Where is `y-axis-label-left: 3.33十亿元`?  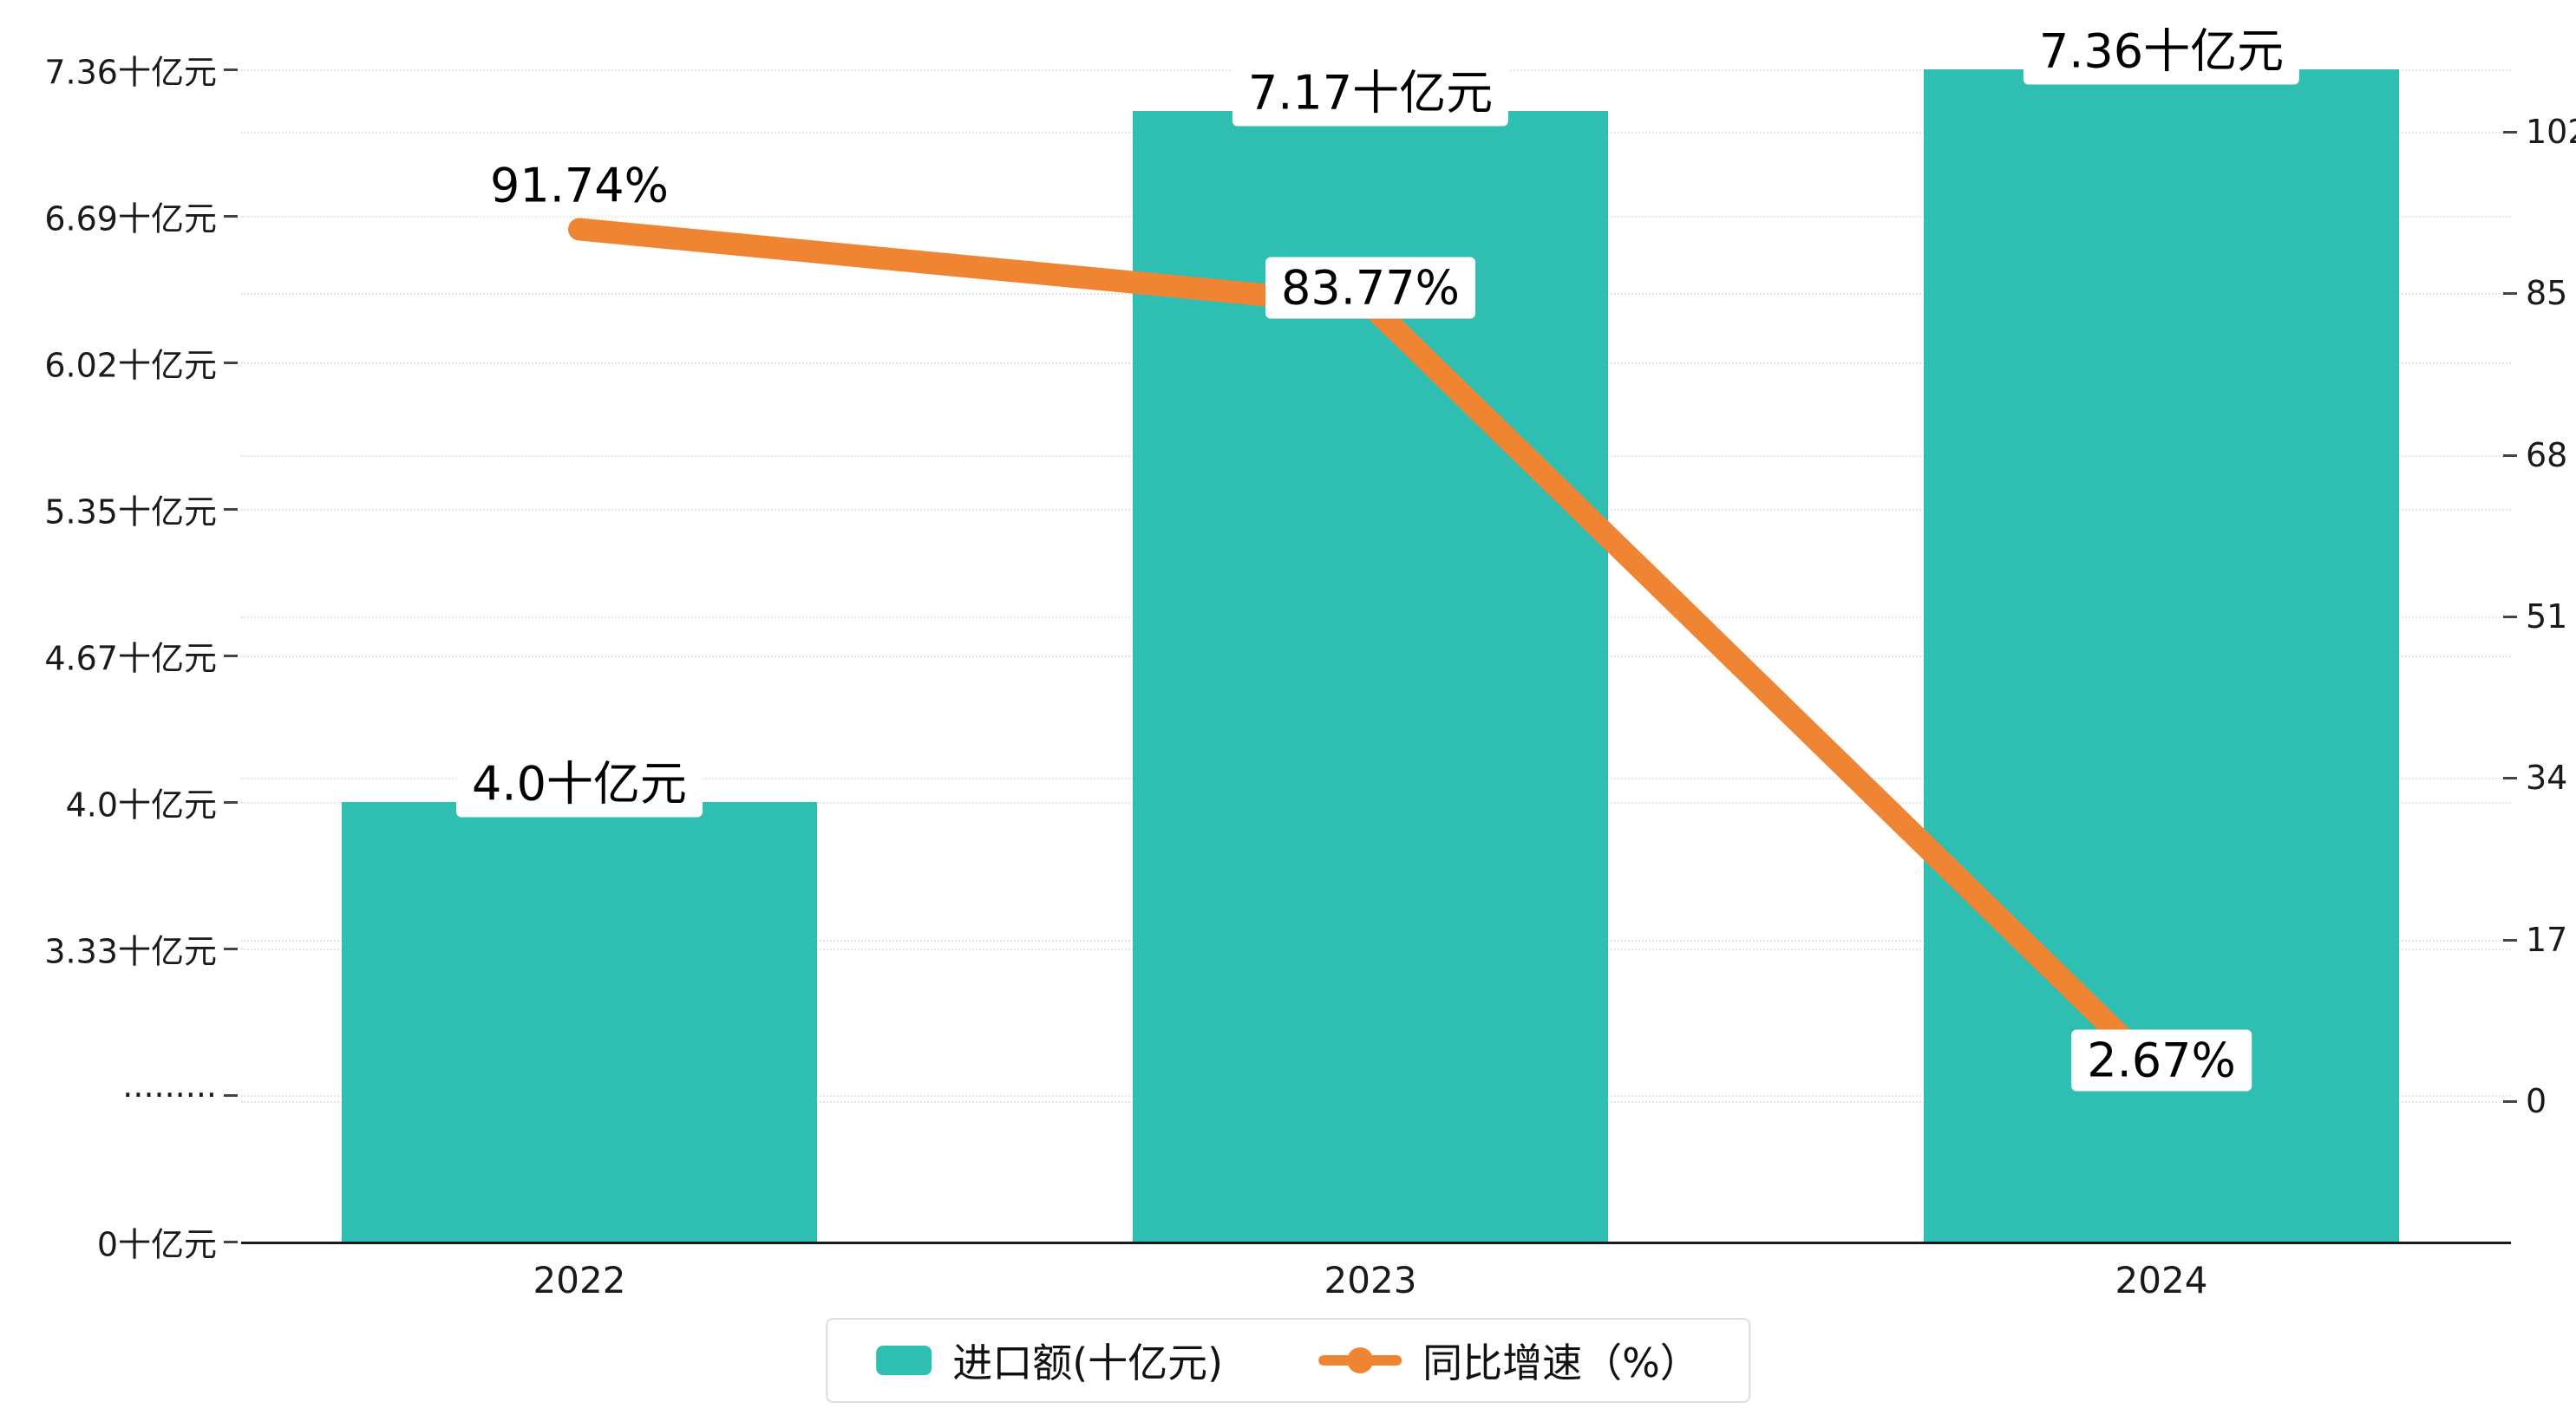 y-axis-label-left: 3.33十亿元 is located at coordinates (130, 951).